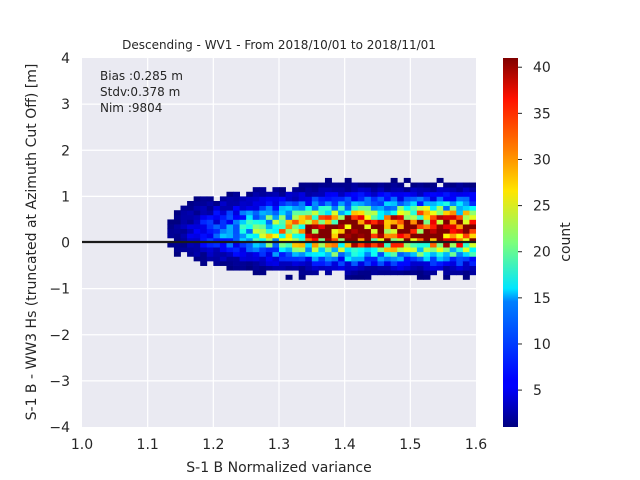 The width and height of the screenshot is (640, 480). What do you see at coordinates (542, 160) in the screenshot?
I see `colorbar-tick-label: 30` at bounding box center [542, 160].